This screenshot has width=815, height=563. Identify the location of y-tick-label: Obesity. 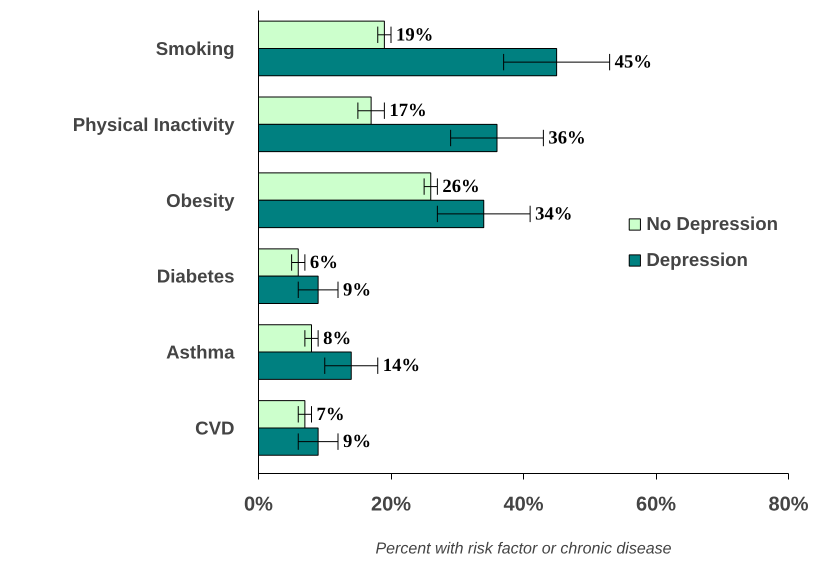
(201, 200).